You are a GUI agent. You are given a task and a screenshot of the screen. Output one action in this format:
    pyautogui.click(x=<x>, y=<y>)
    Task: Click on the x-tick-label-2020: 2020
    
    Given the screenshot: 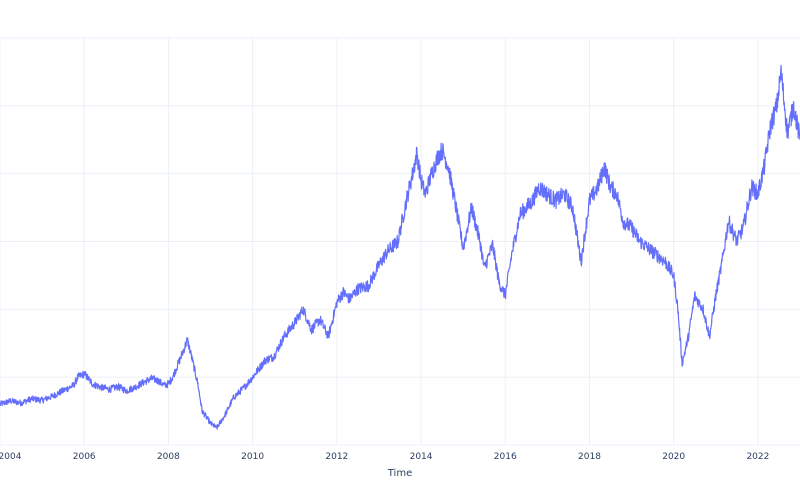 What is the action you would take?
    pyautogui.click(x=673, y=457)
    